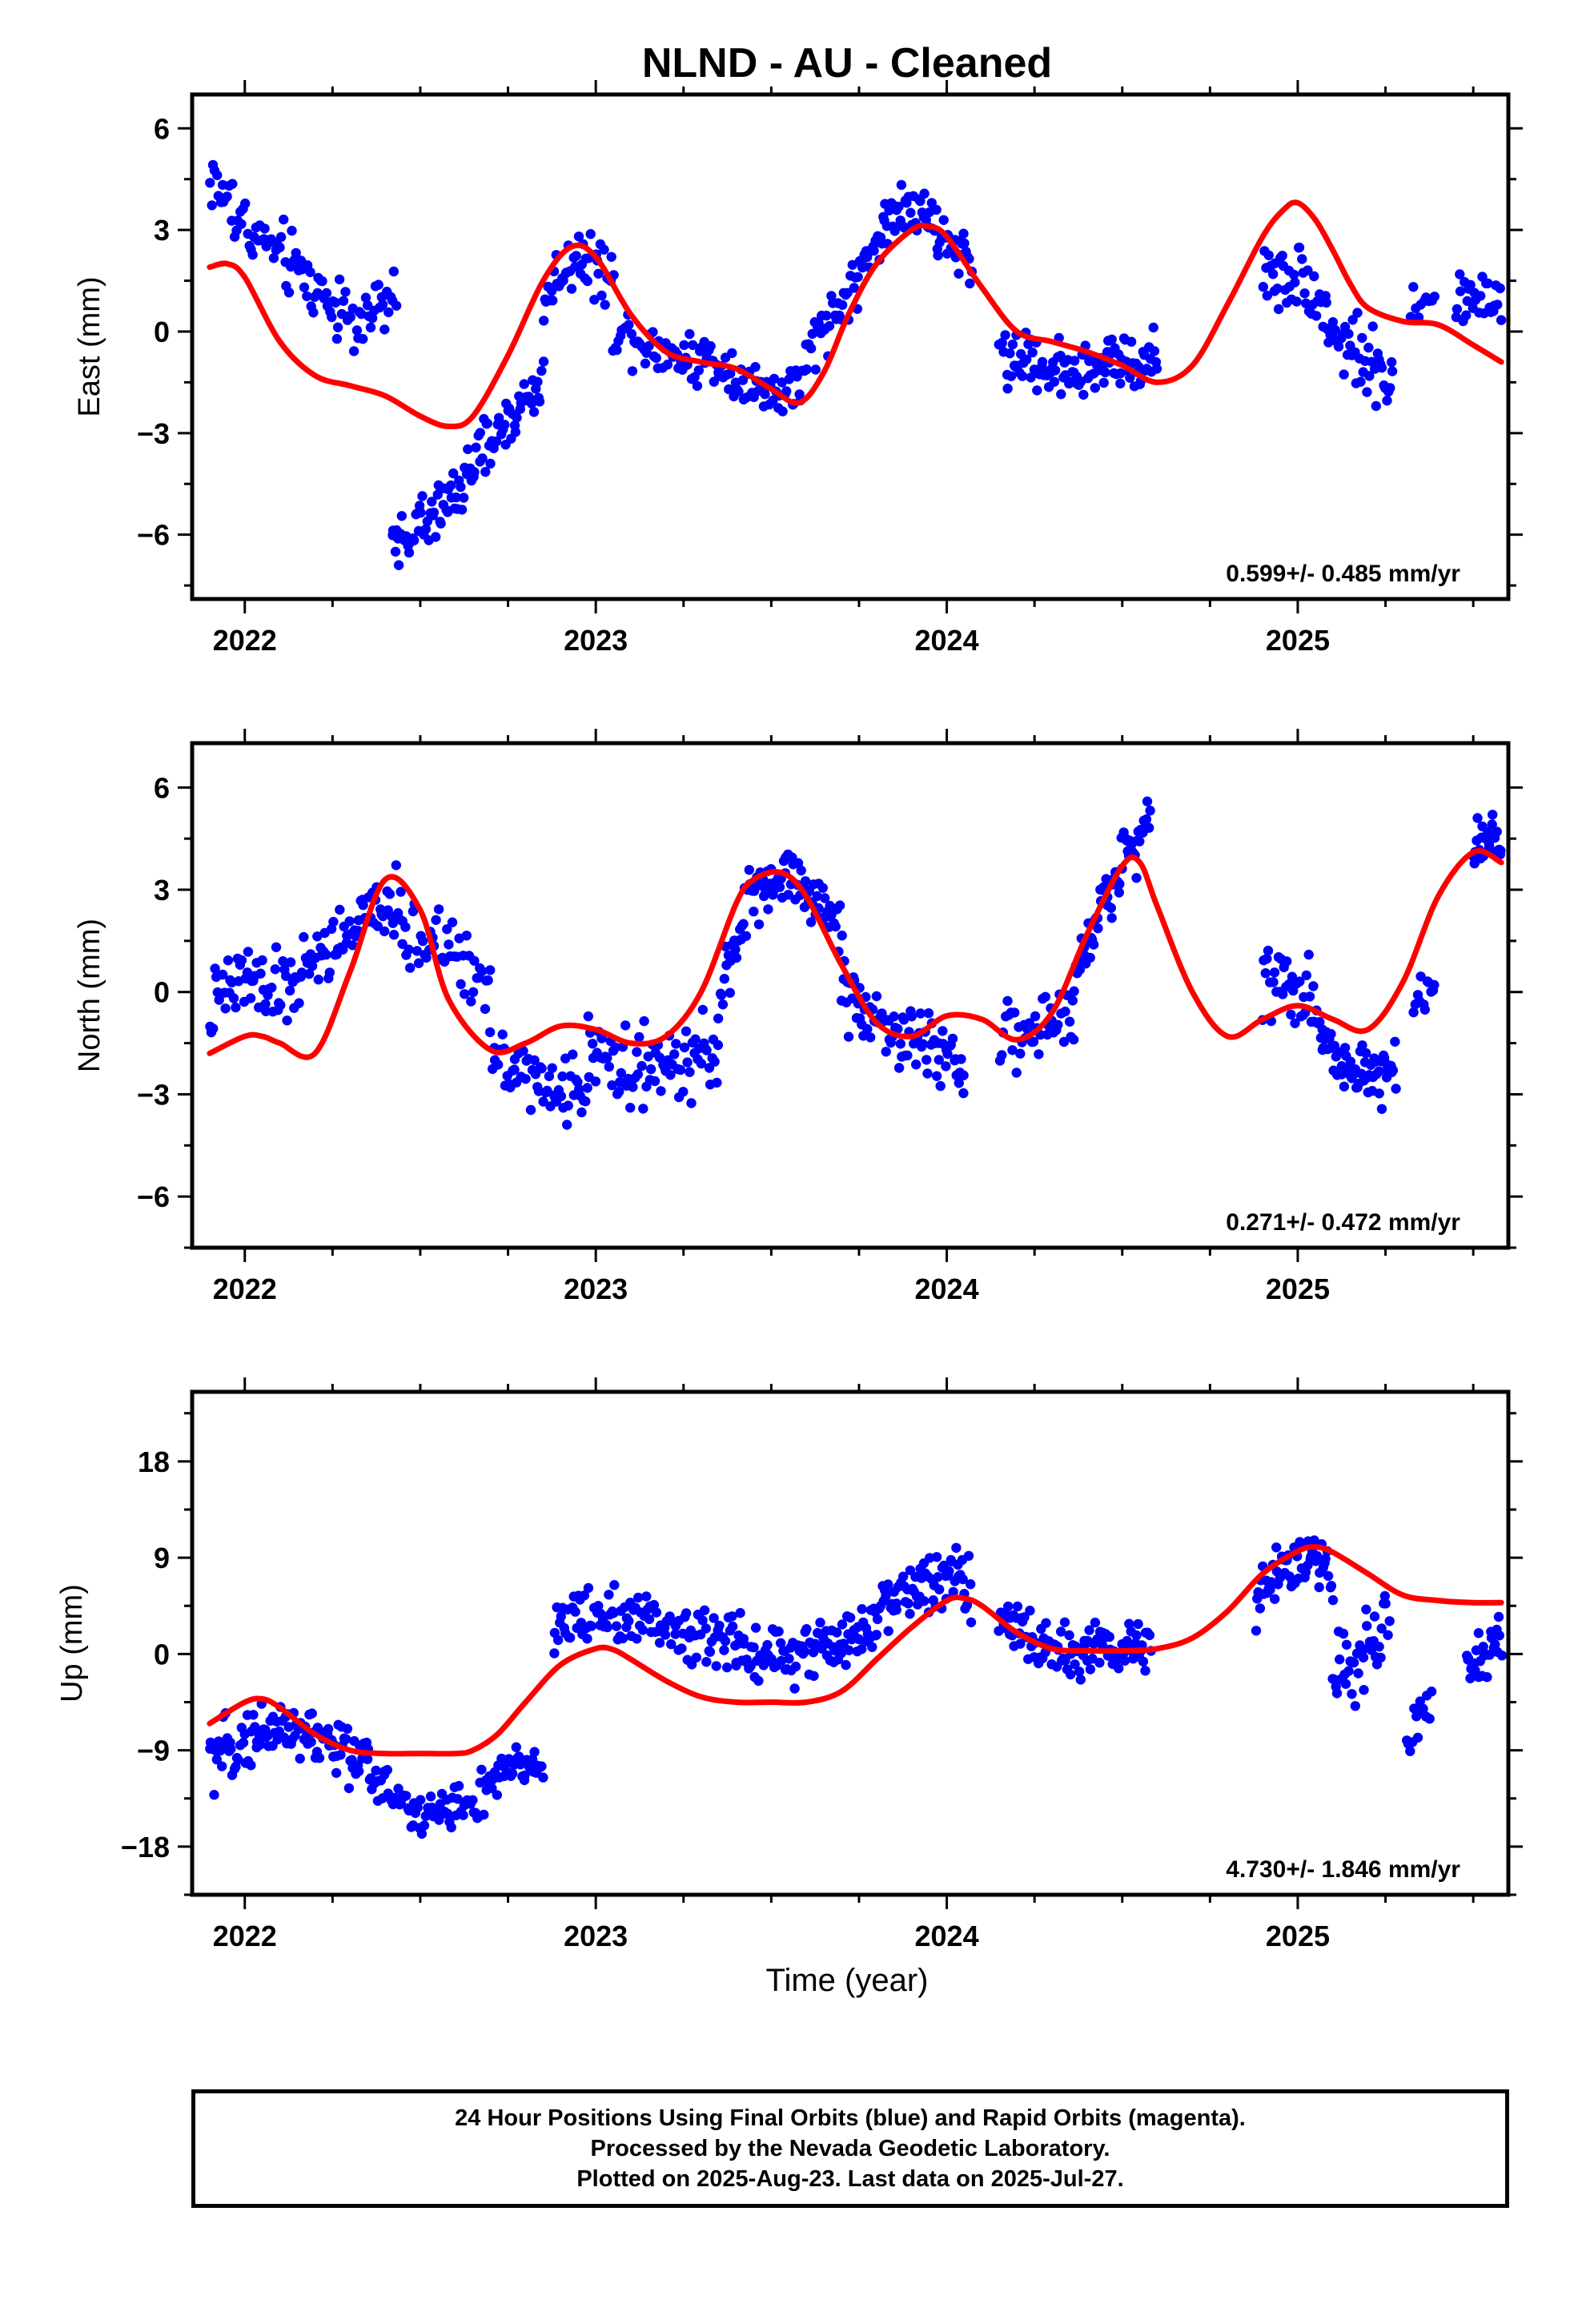 This screenshot has height=2324, width=1582. What do you see at coordinates (162, 230) in the screenshot?
I see `east-y-tick-label: 3` at bounding box center [162, 230].